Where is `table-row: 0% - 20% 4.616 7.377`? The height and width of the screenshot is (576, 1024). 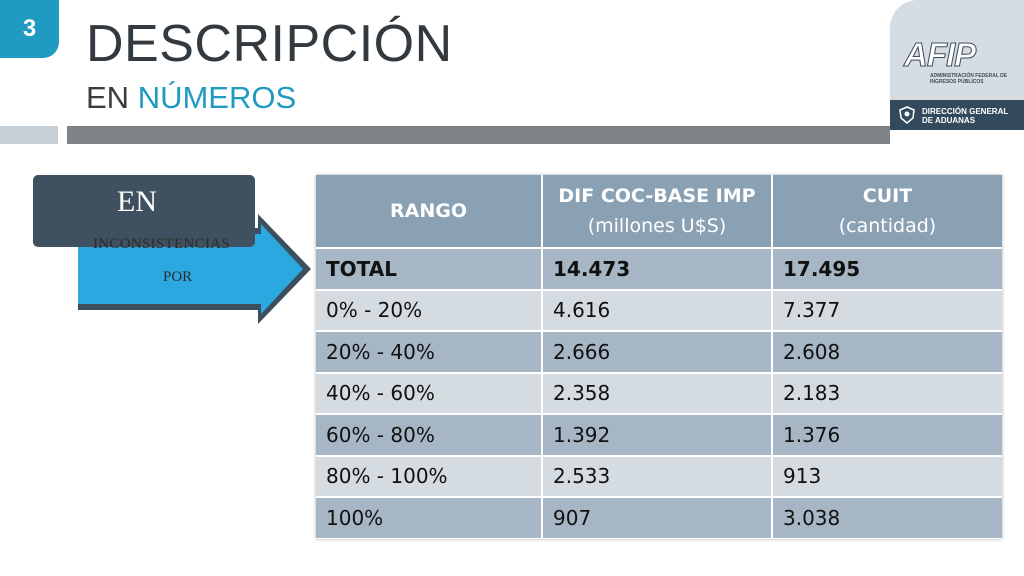 table-row: 0% - 20% 4.616 7.377 is located at coordinates (659, 310).